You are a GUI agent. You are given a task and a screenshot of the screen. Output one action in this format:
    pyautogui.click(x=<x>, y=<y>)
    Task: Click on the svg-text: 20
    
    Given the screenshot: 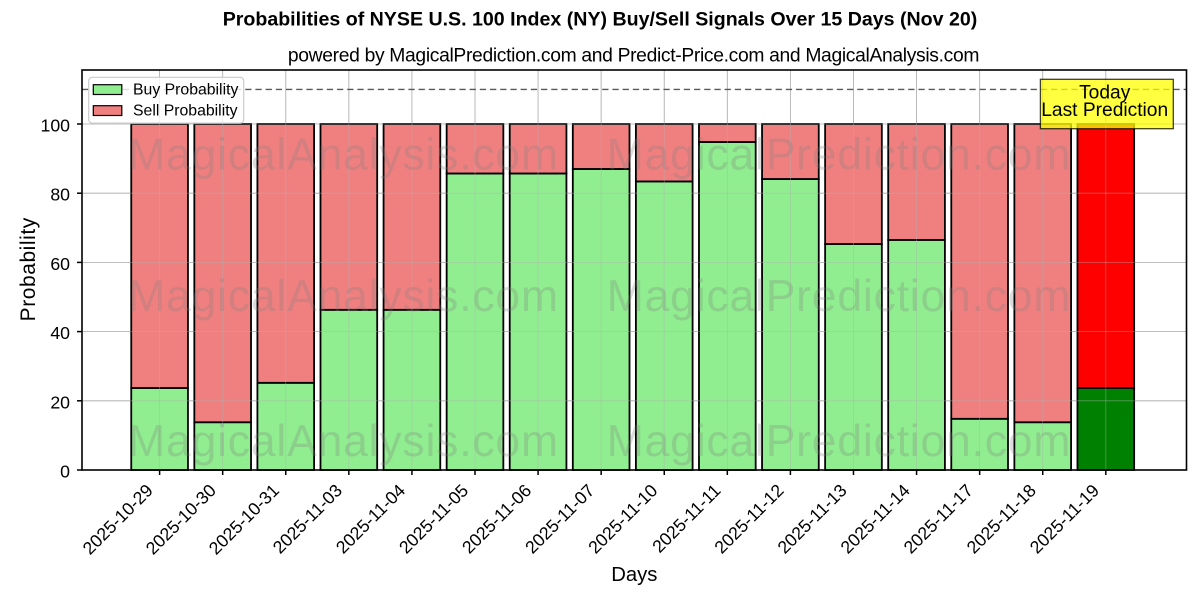 What is the action you would take?
    pyautogui.click(x=60, y=402)
    